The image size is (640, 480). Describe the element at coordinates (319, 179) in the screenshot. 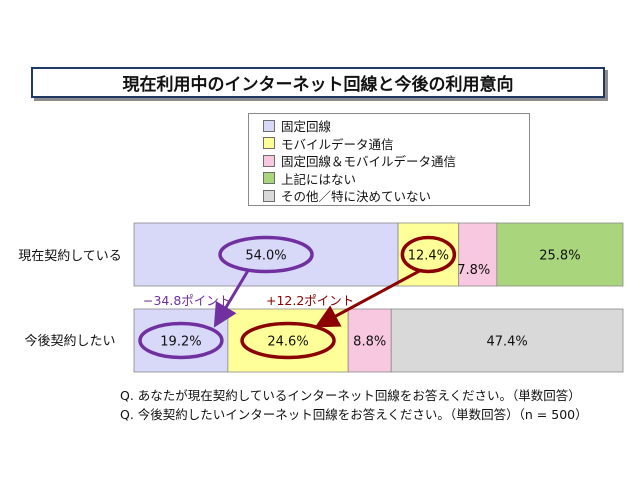

I see `legend-label: 上記にはない` at that location.